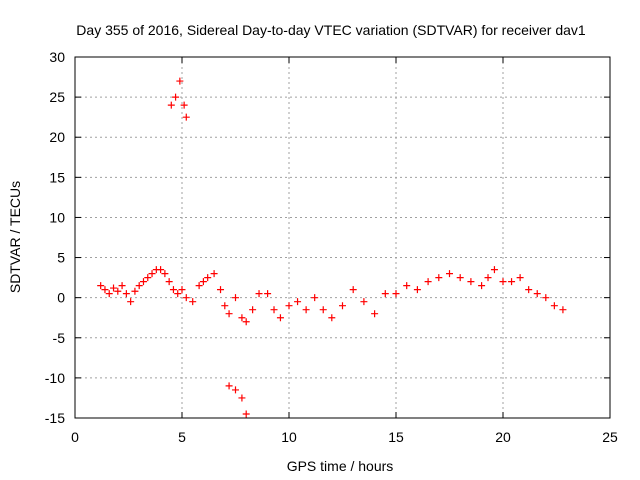  What do you see at coordinates (15, 237) in the screenshot?
I see `y-axis-label: SDTVAR / TECUs` at bounding box center [15, 237].